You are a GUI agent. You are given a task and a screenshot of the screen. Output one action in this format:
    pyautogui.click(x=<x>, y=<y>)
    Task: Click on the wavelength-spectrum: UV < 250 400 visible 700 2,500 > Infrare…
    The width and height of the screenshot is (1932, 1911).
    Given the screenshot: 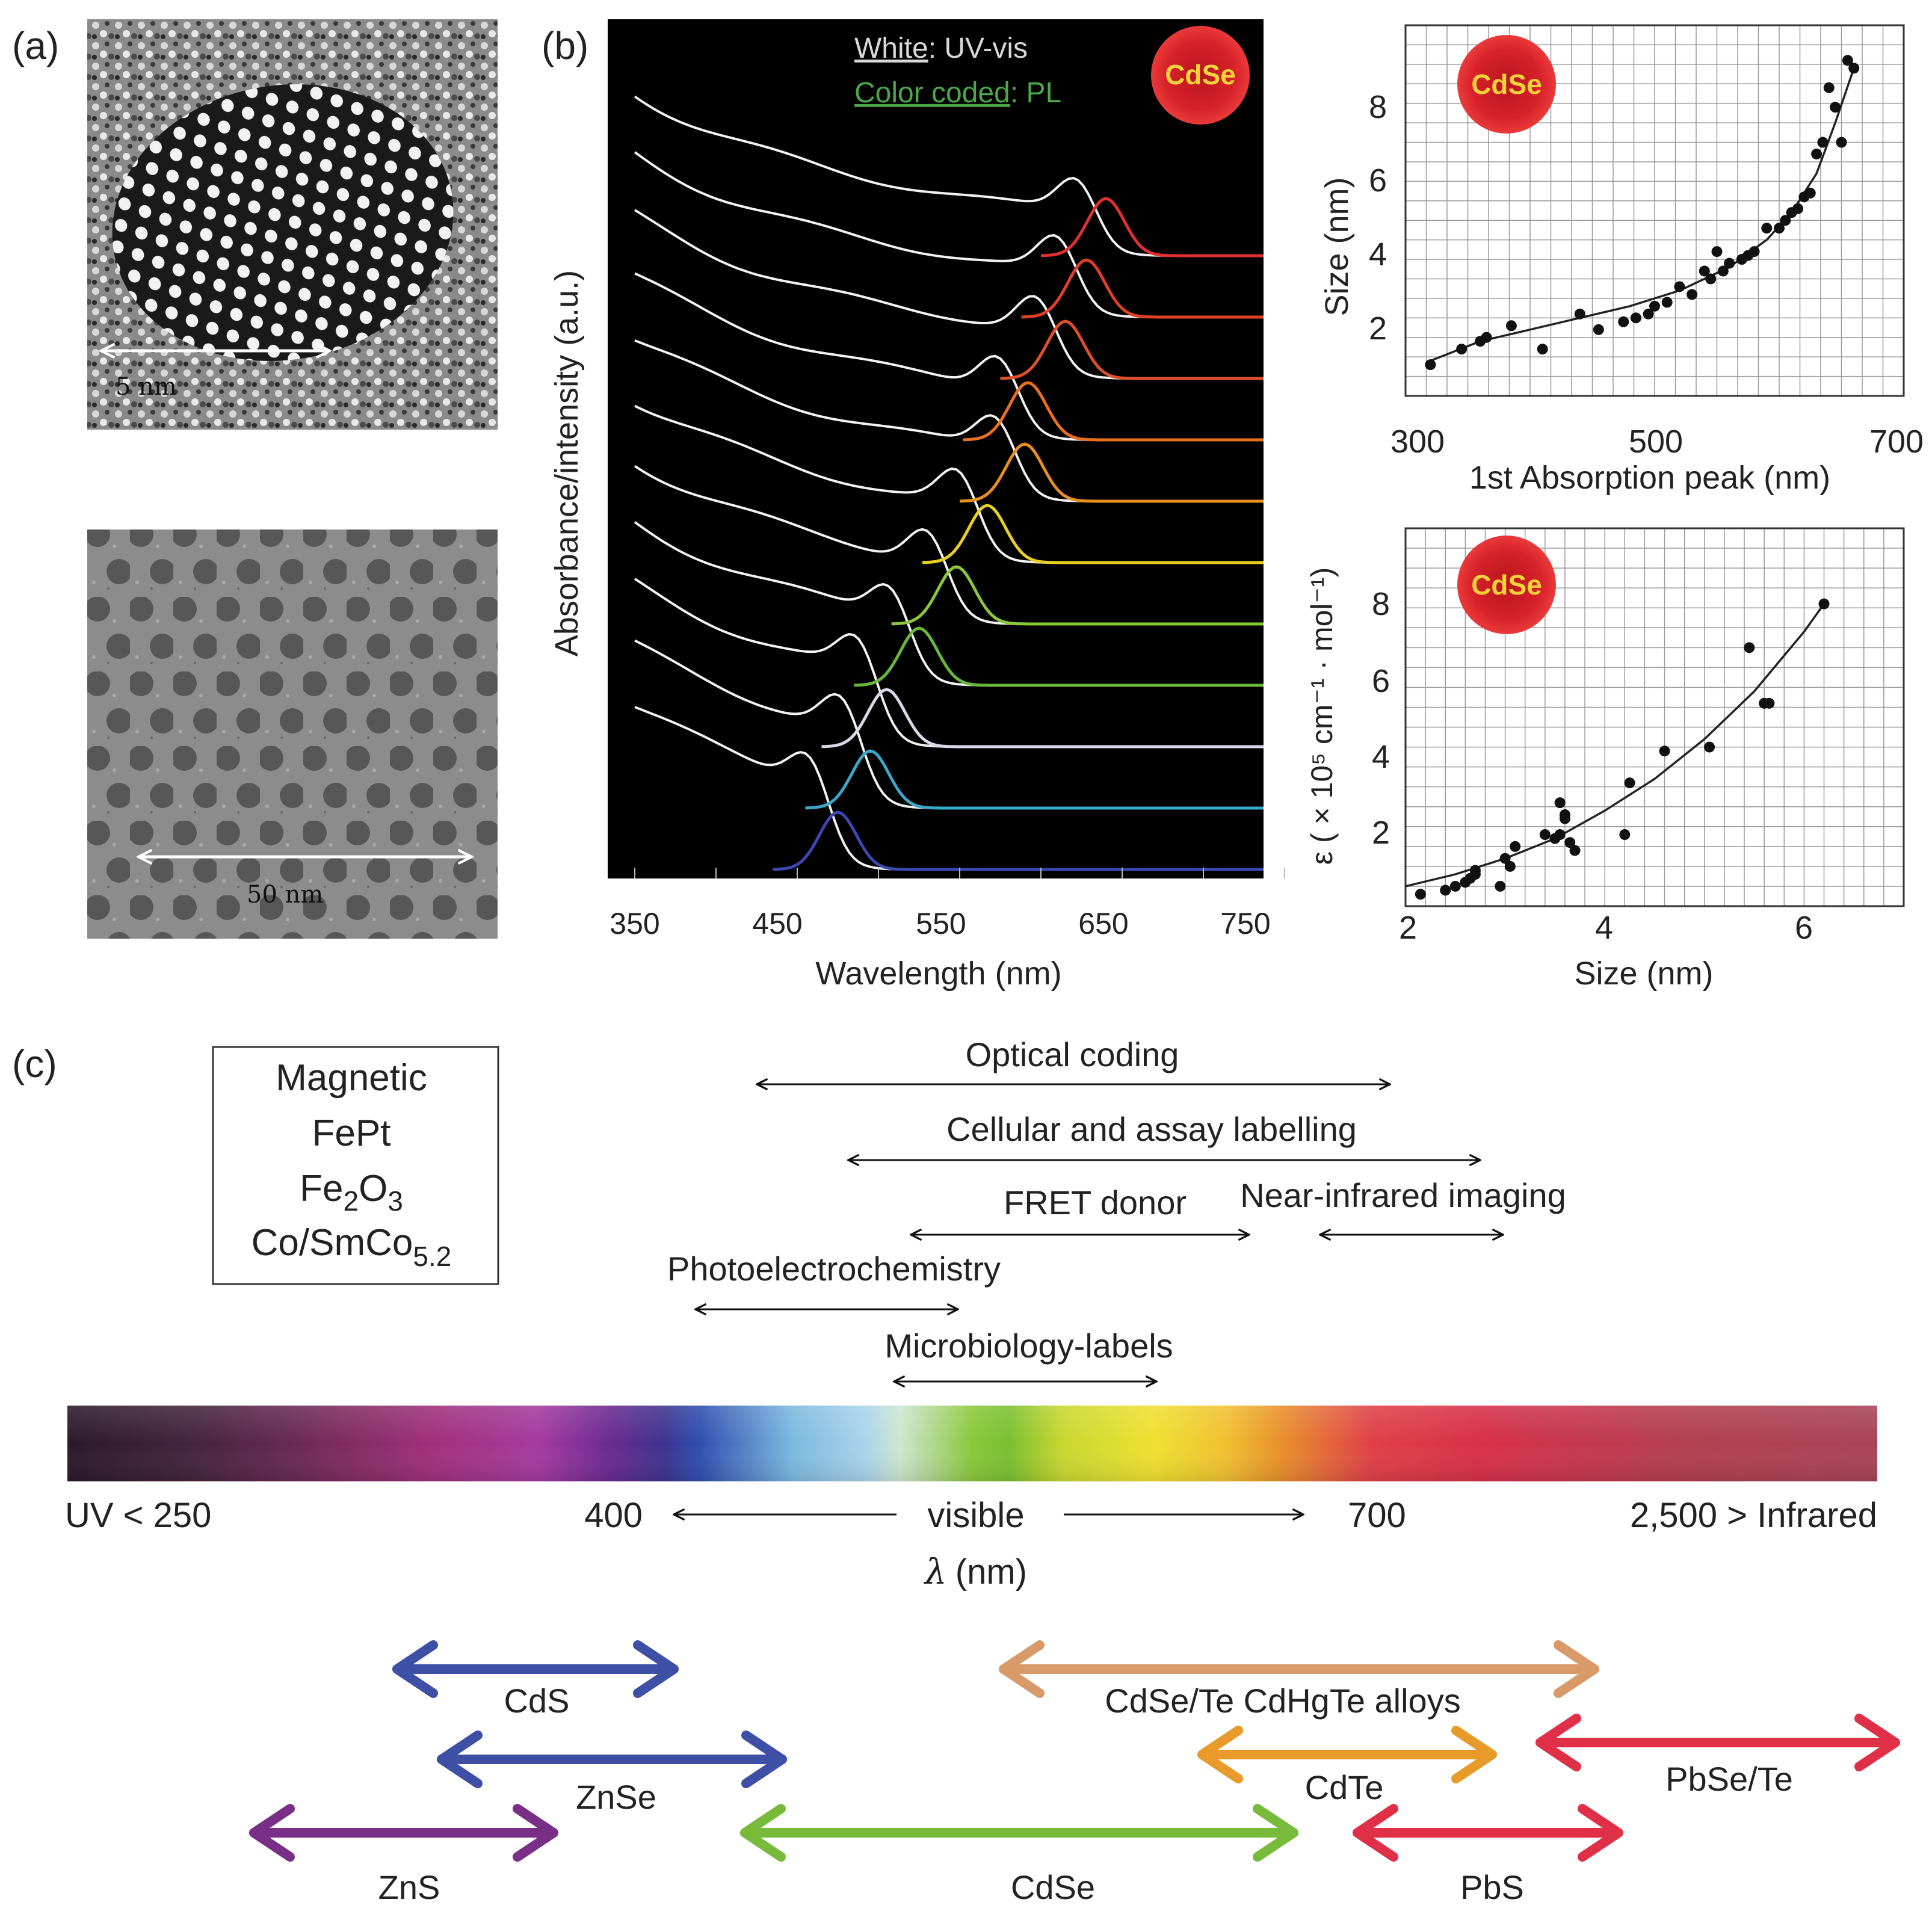 What is the action you would take?
    pyautogui.click(x=971, y=1499)
    